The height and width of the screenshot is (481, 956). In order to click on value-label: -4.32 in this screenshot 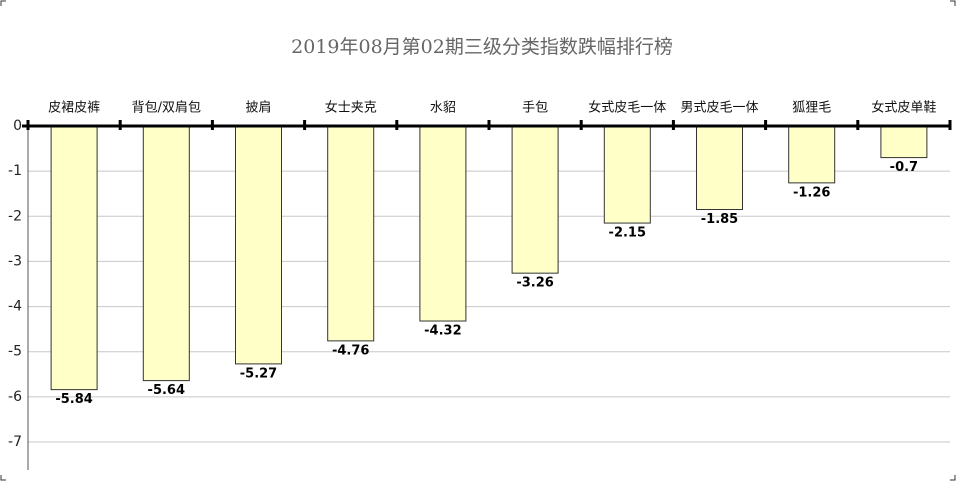, I will do `click(442, 331)`.